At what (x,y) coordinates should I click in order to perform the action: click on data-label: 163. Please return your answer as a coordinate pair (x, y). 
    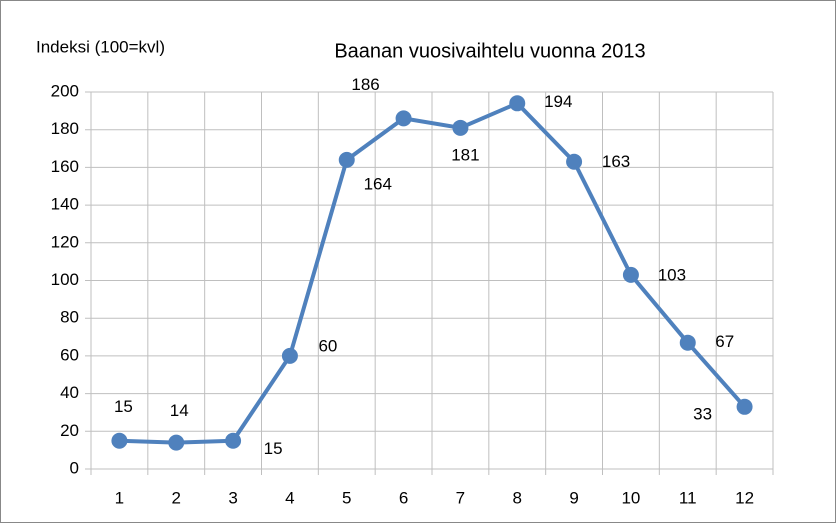
    Looking at the image, I should click on (616, 161).